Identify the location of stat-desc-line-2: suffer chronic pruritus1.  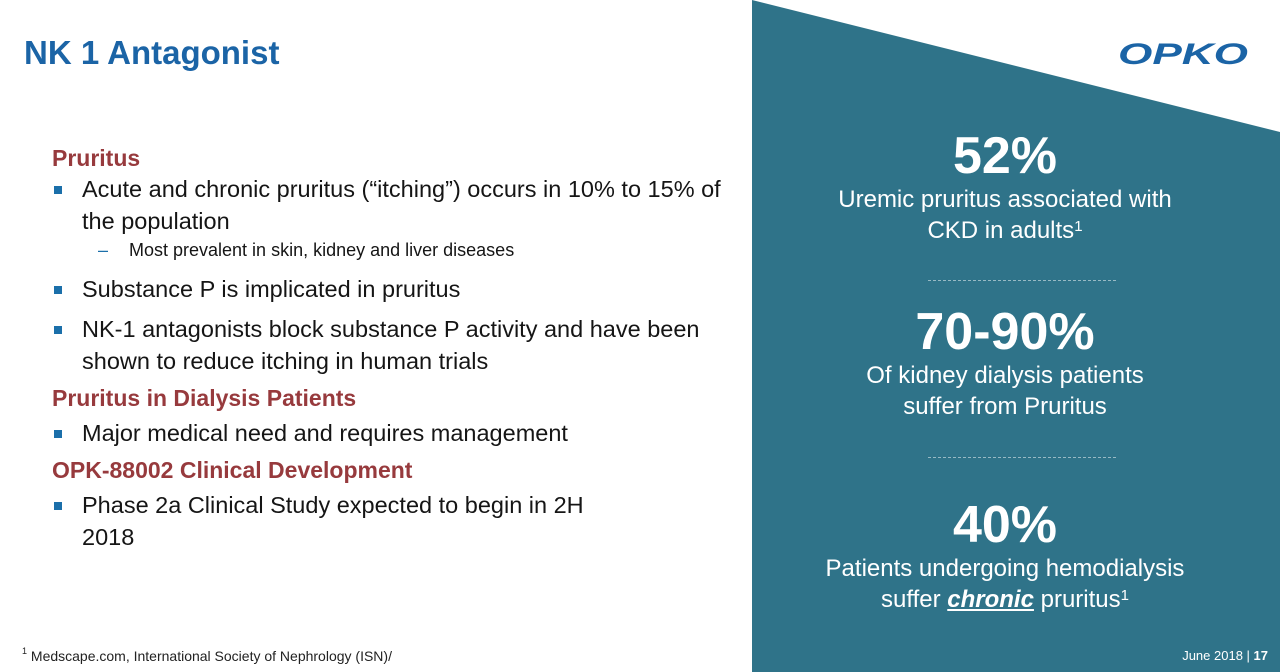
(1005, 599).